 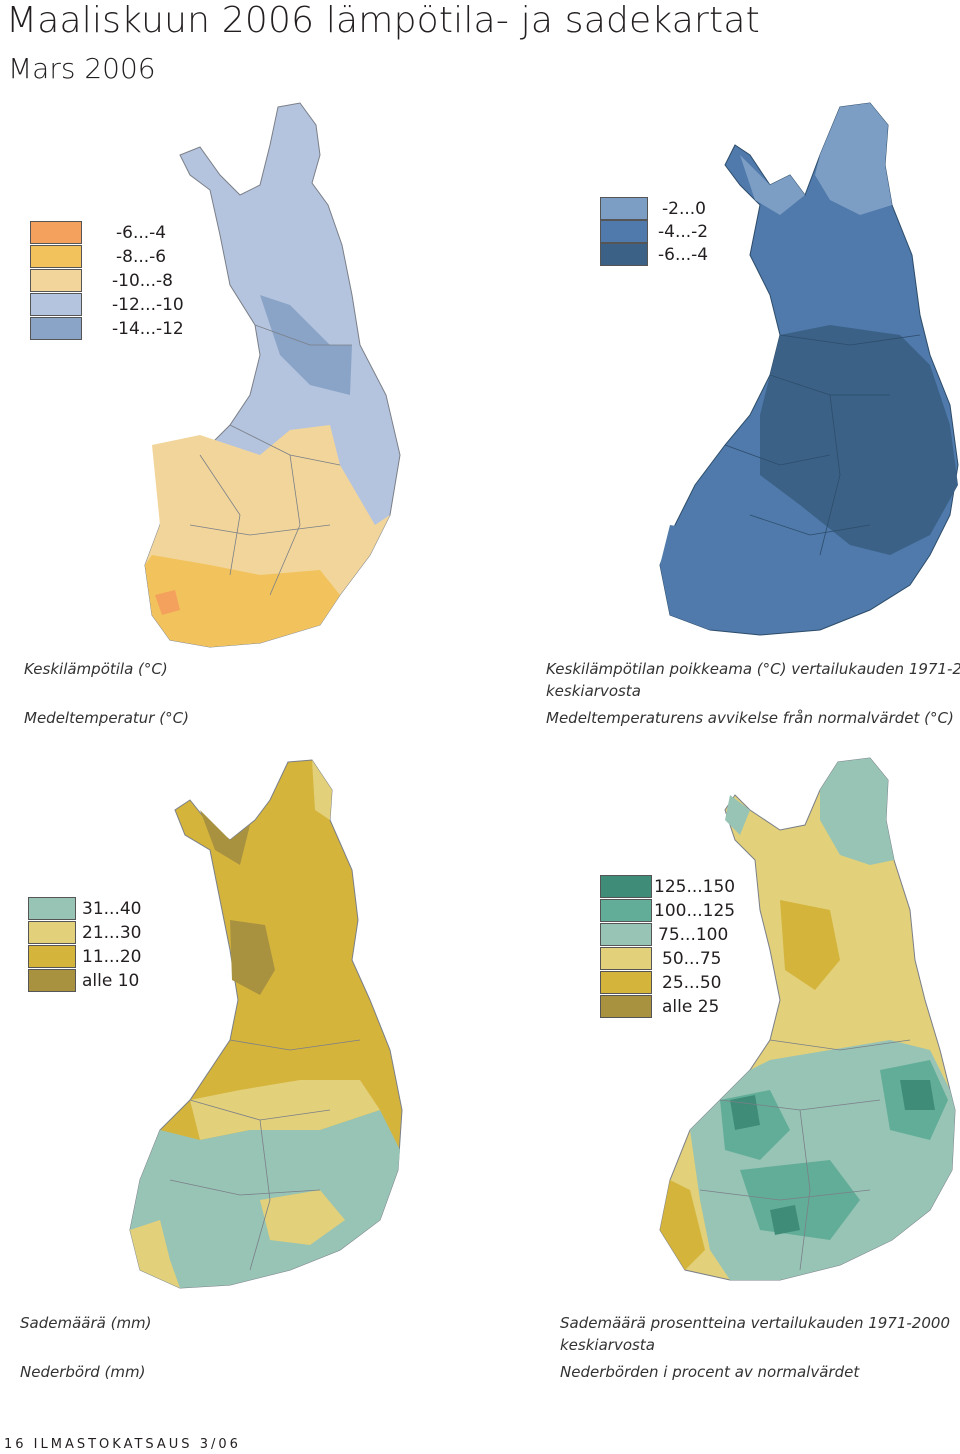 What do you see at coordinates (255, 1025) in the screenshot?
I see `map-precipitation` at bounding box center [255, 1025].